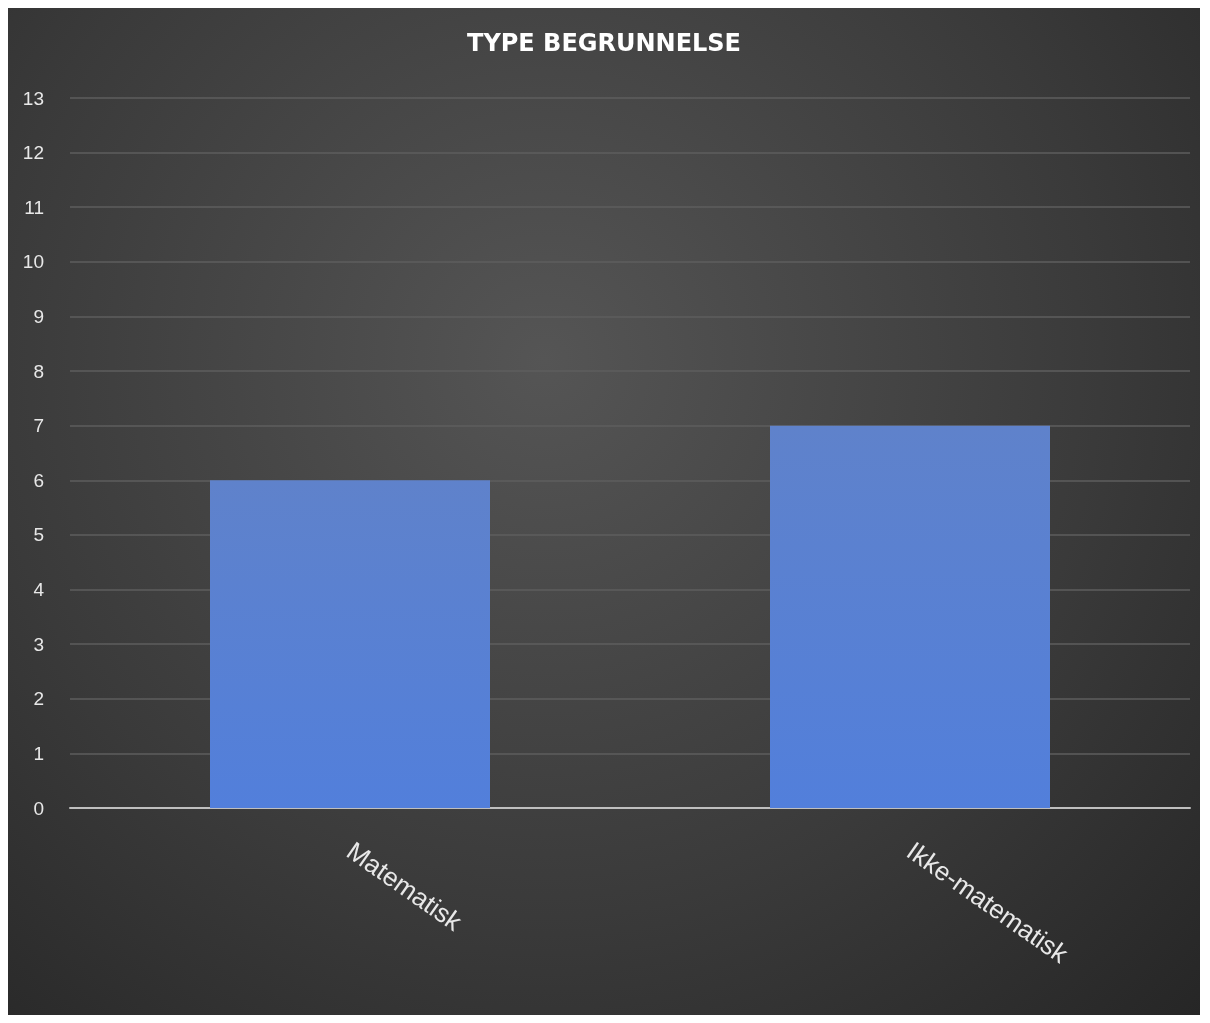 The width and height of the screenshot is (1210, 1023). What do you see at coordinates (604, 43) in the screenshot?
I see `chart-title: TYPE BEGRUNNELSE` at bounding box center [604, 43].